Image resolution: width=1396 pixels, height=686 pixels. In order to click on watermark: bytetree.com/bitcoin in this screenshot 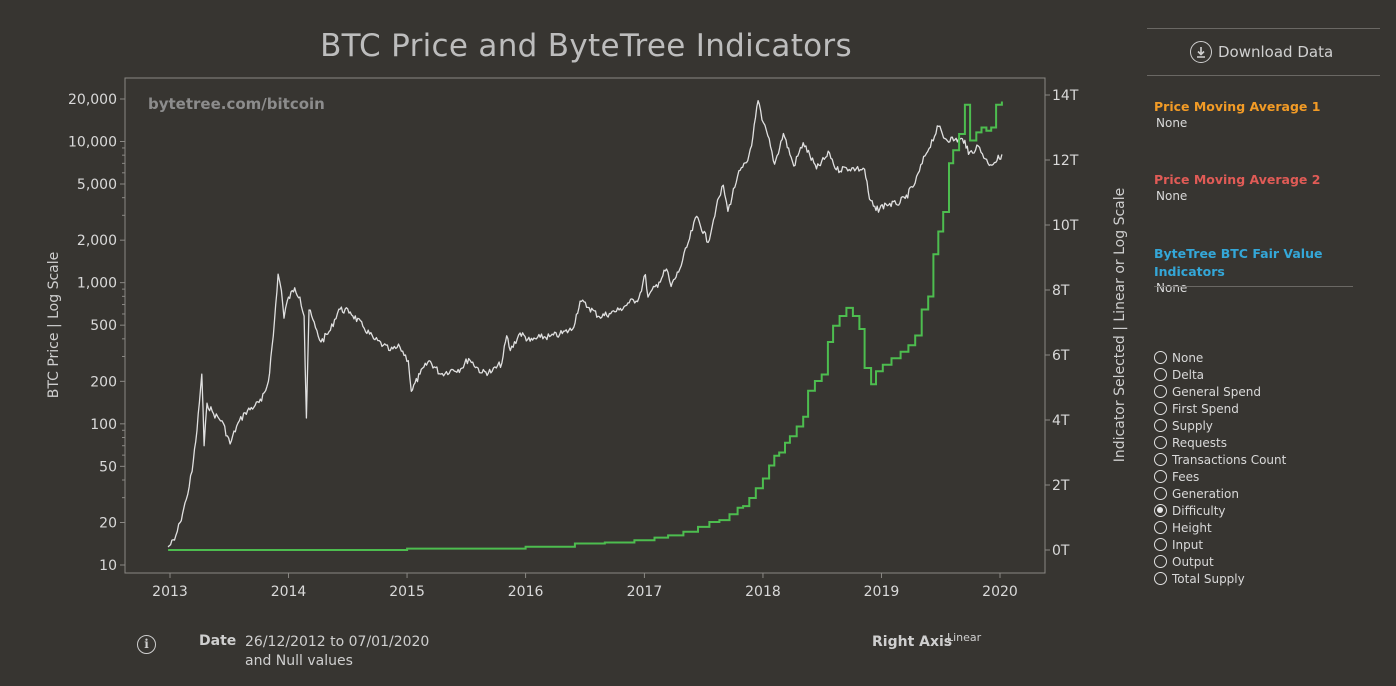, I will do `click(236, 104)`.